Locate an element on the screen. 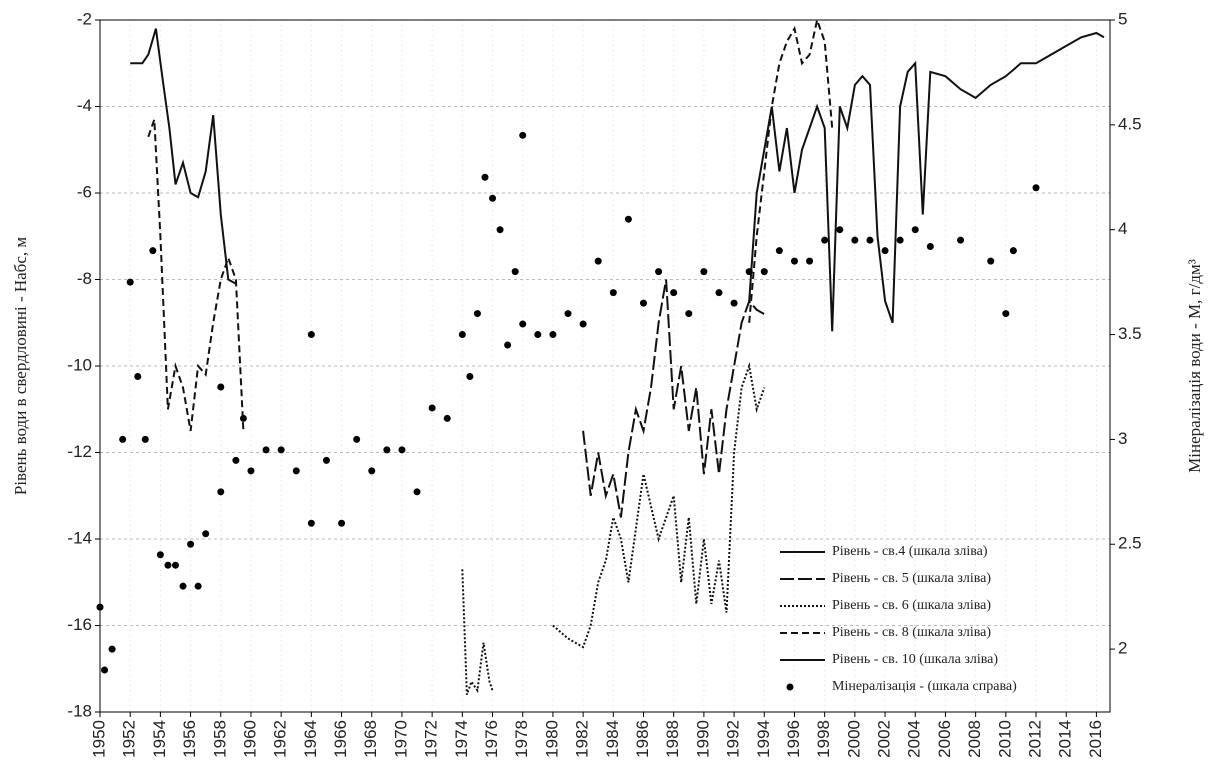 The image size is (1216, 774). legend-label: Рівень - св. 10 (шкала зліва) is located at coordinates (915, 659).